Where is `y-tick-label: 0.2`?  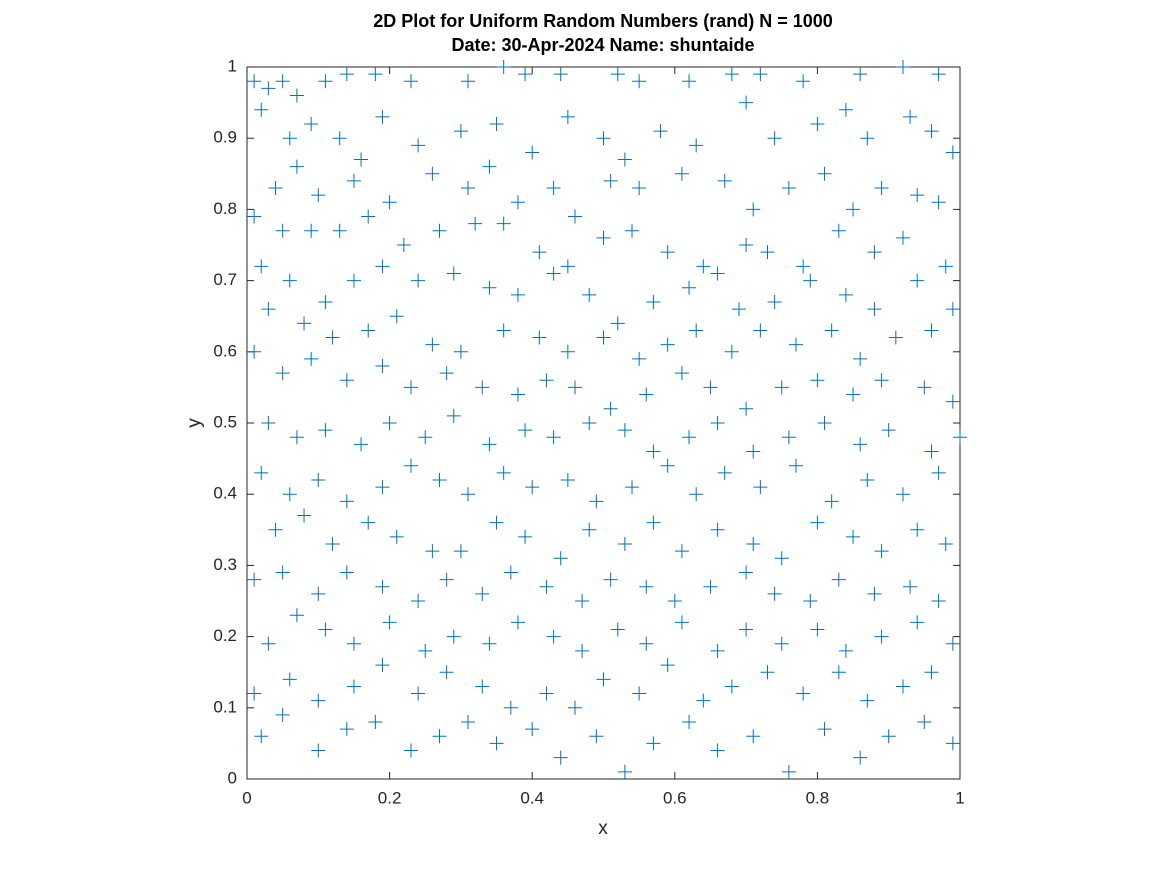
y-tick-label: 0.2 is located at coordinates (225, 635).